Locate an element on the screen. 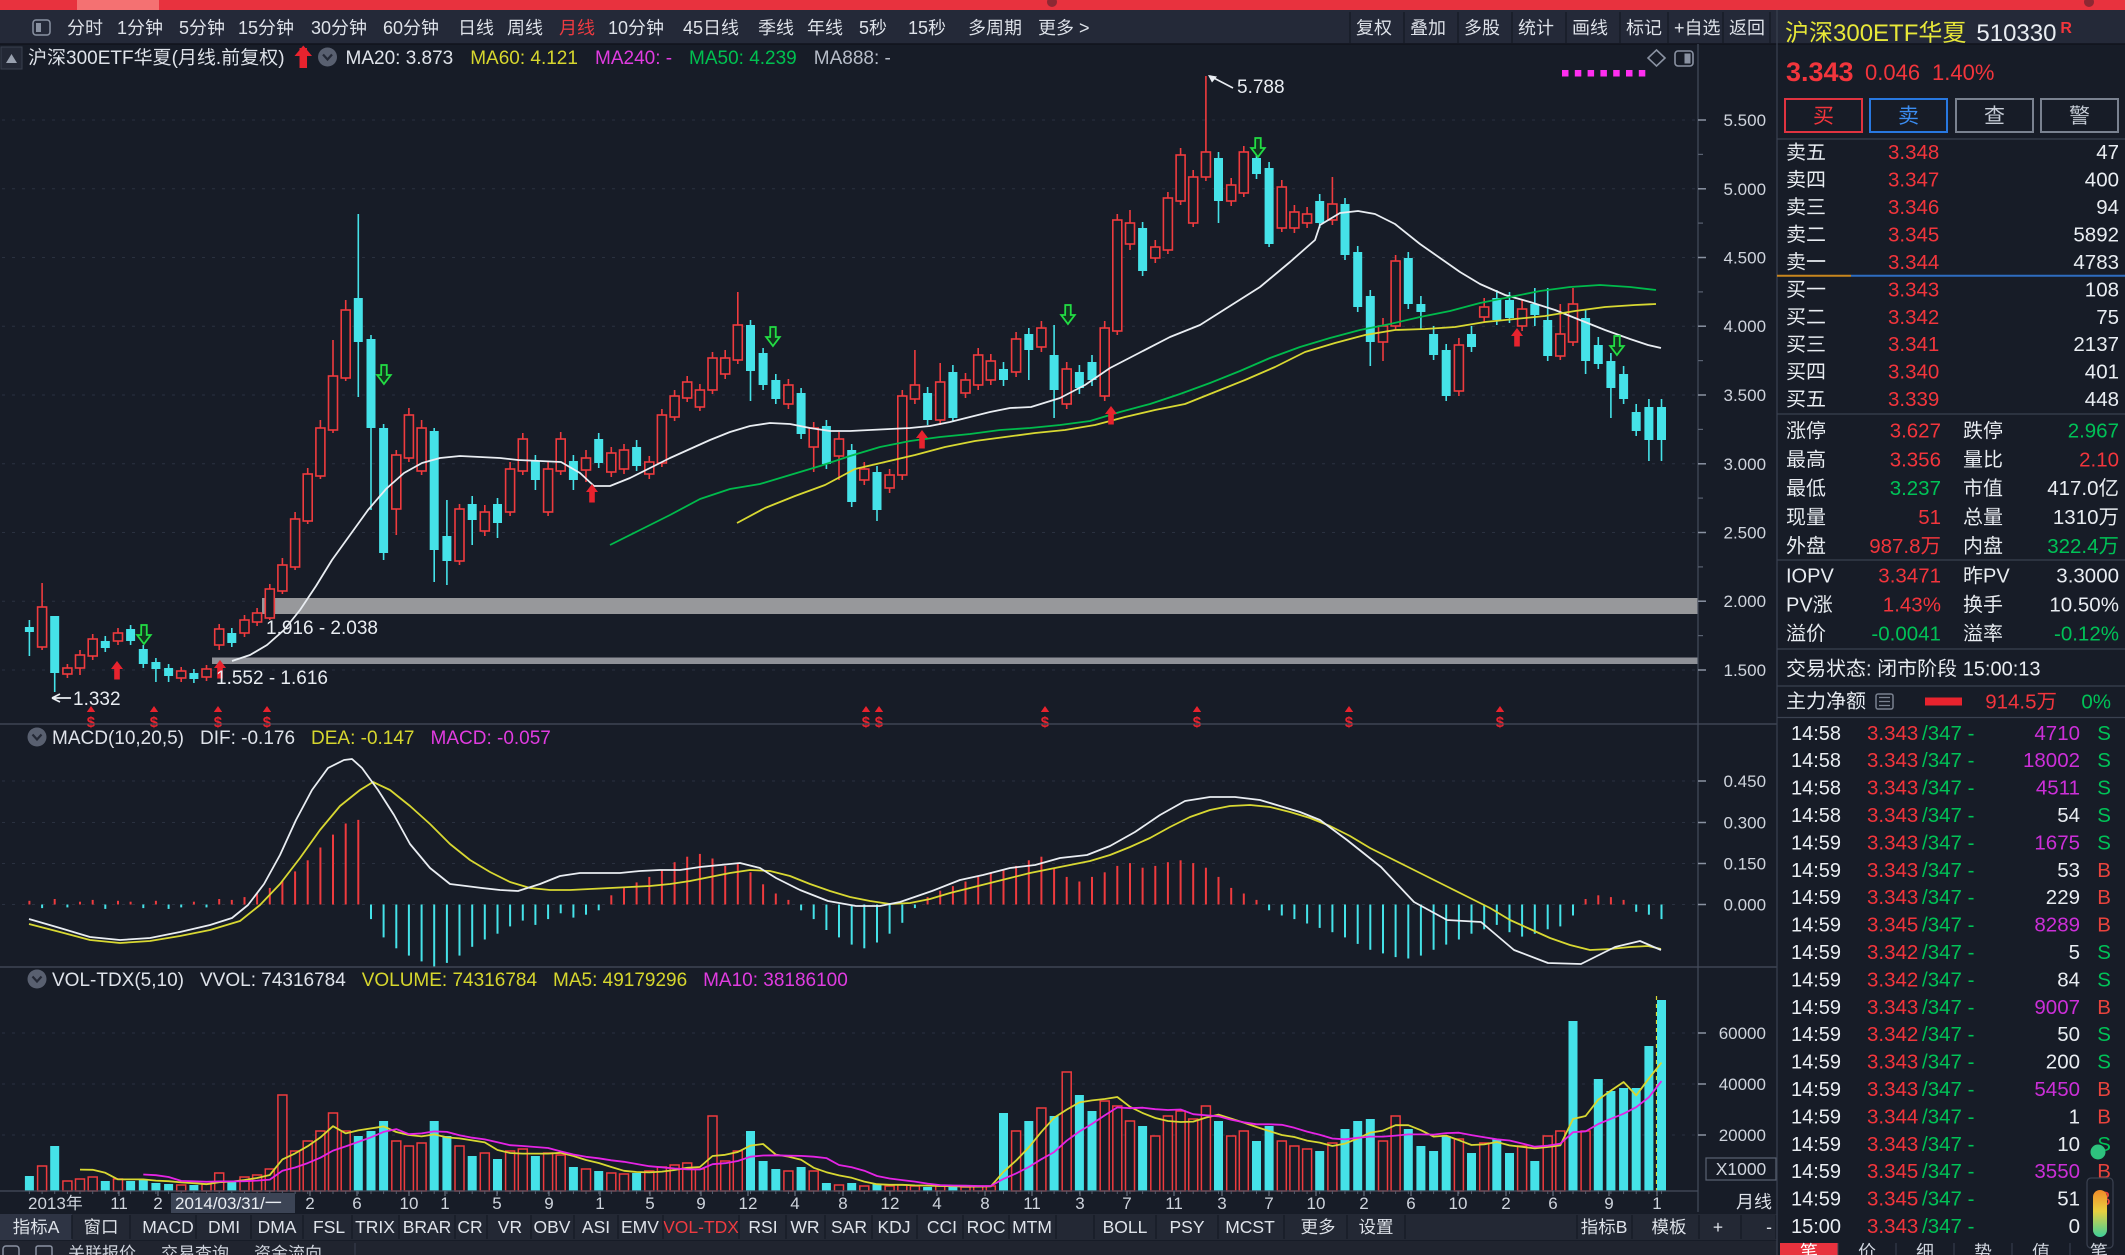 This screenshot has width=2125, height=1255. svg-text: 3.341 is located at coordinates (1913, 344).